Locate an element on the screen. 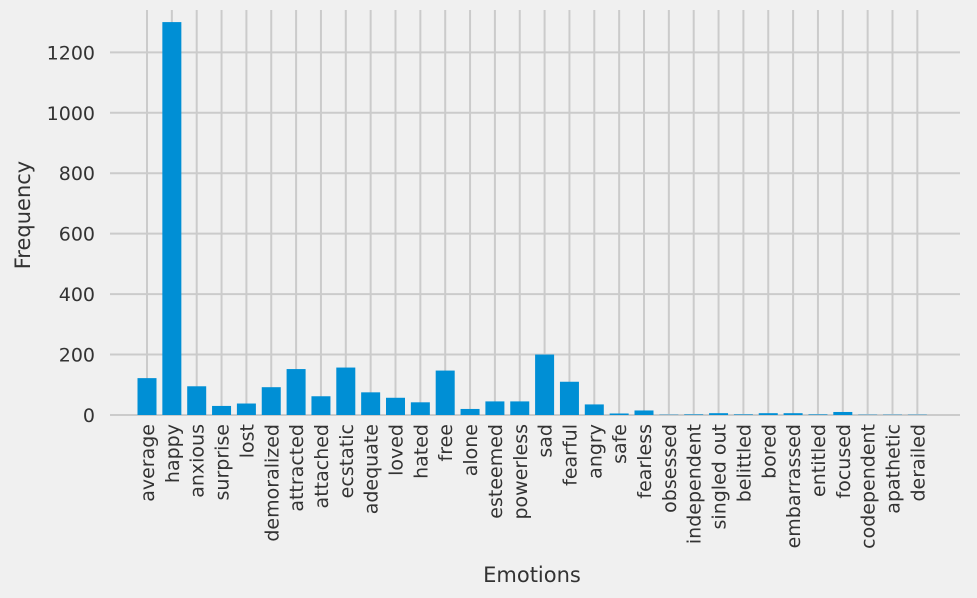 The image size is (977, 598). x-tick-label: focused is located at coordinates (844, 461).